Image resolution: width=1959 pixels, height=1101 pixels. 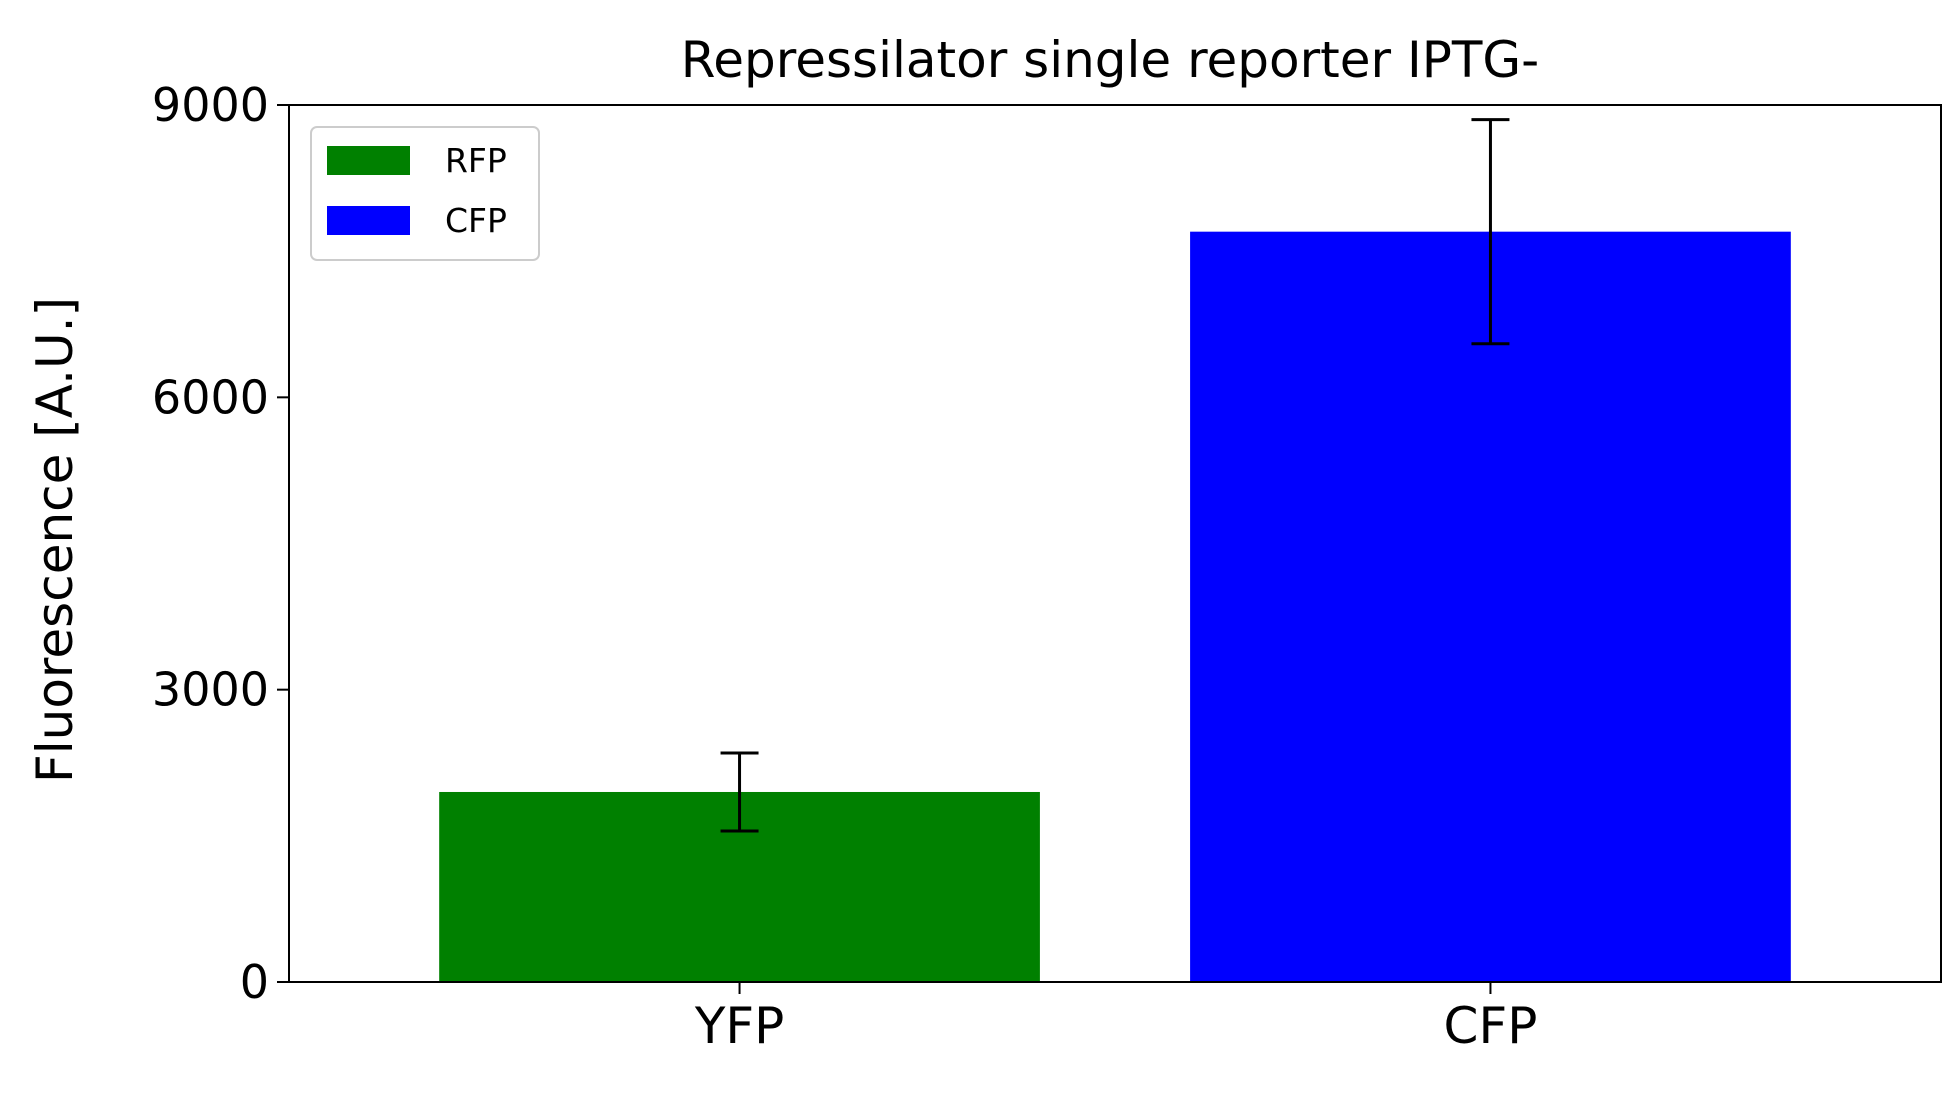 I want to click on legend: RFP CFP, so click(x=425, y=193).